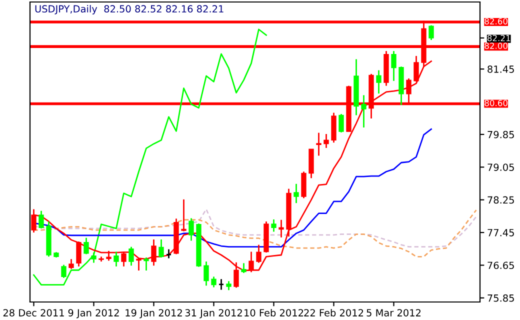 The height and width of the screenshot is (320, 520). I want to click on ref-line-label: 82.60, so click(496, 21).